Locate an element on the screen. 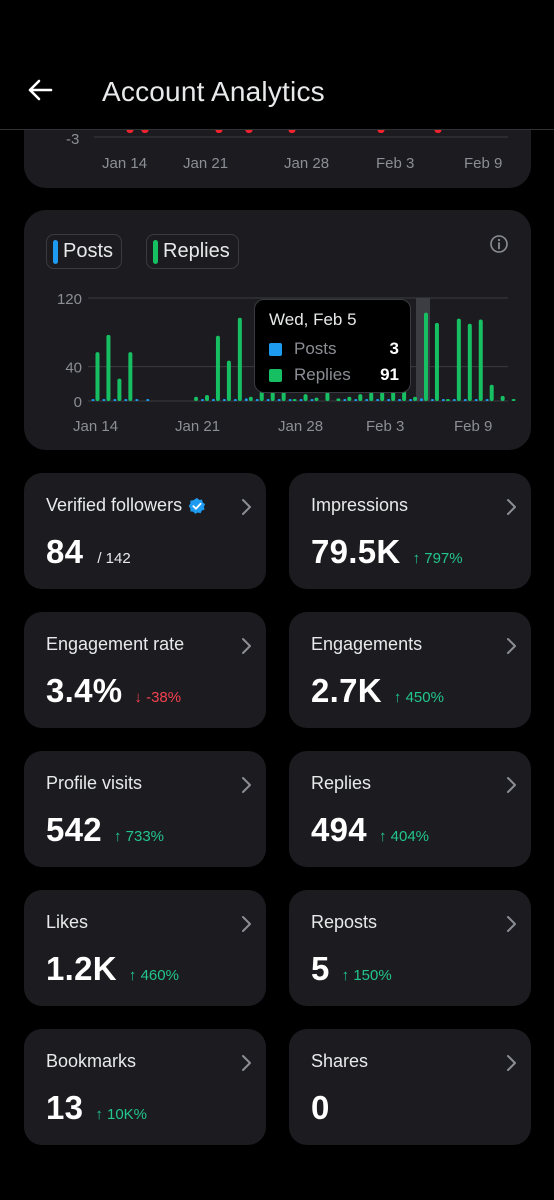 The width and height of the screenshot is (554, 1200). stat-row: 79.5K ↑ 797% is located at coordinates (387, 552).